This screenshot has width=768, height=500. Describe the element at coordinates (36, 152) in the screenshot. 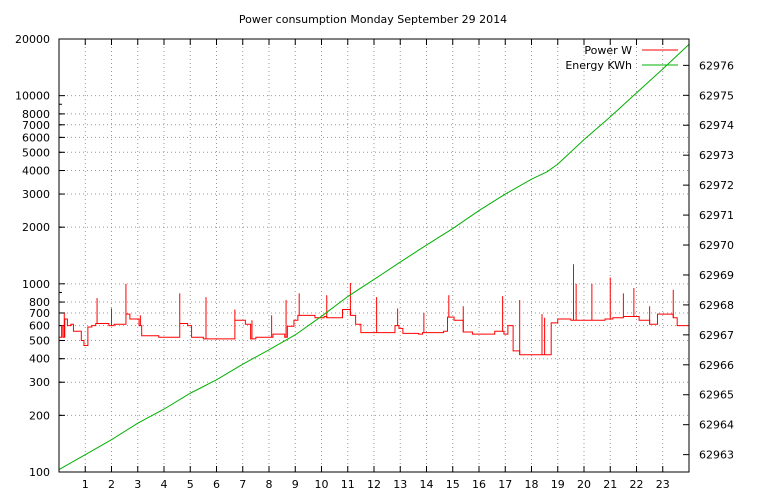

I see `y-tick-label: 5000` at that location.